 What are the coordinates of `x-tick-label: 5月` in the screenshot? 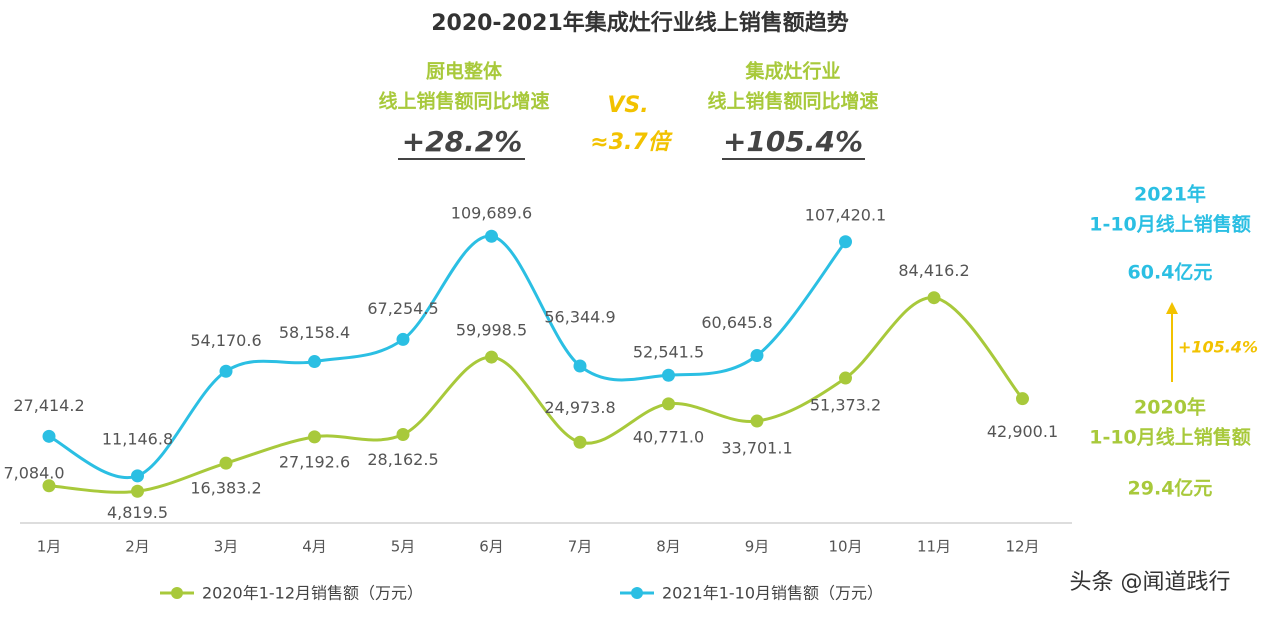 It's located at (403, 547).